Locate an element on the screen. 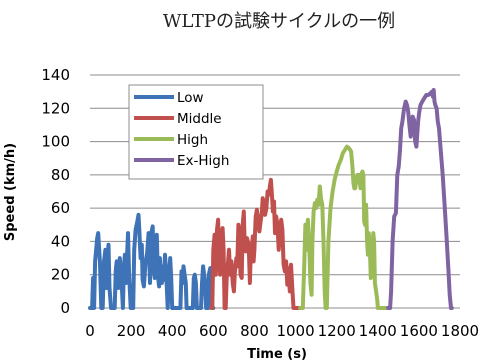 Image resolution: width=494 pixels, height=363 pixels. series-line-ex-high is located at coordinates (420, 199).